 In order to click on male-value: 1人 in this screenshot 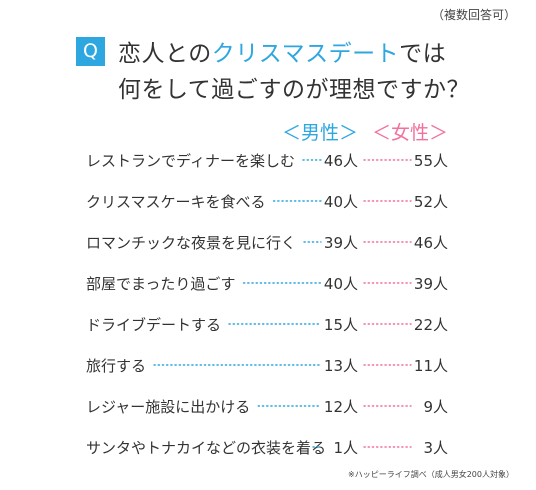, I will do `click(345, 448)`.